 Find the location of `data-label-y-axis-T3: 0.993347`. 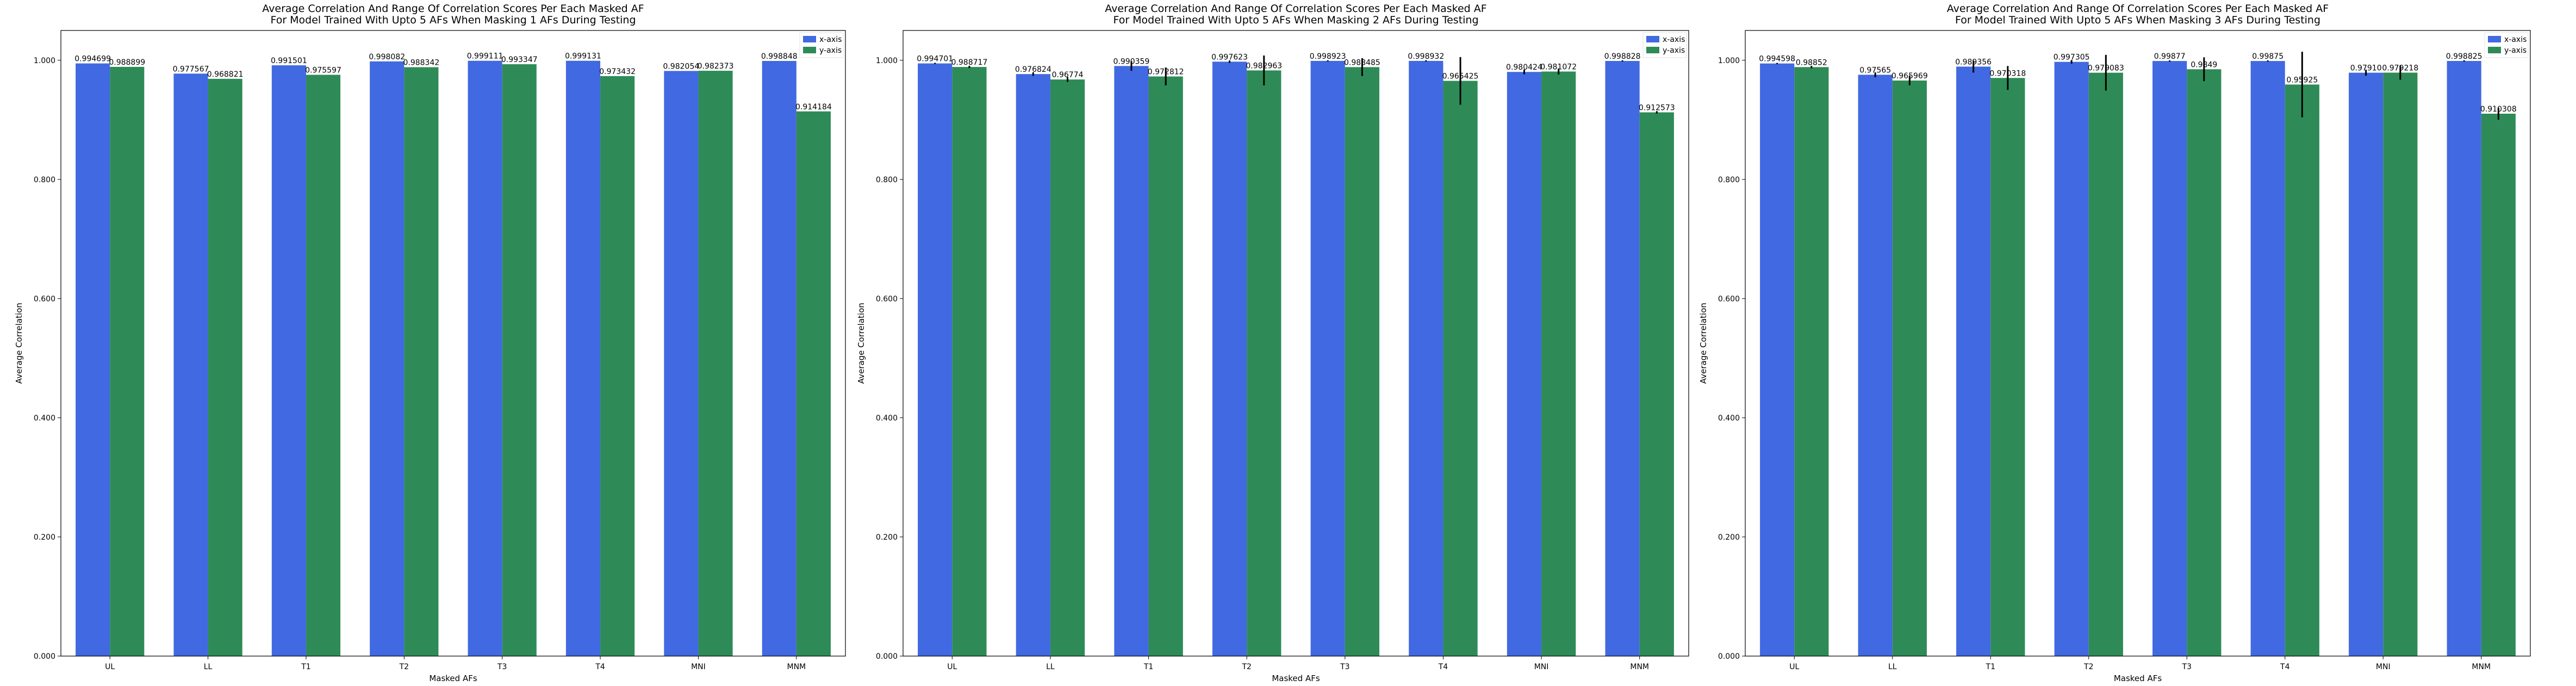

data-label-y-axis-T3: 0.993347 is located at coordinates (519, 59).